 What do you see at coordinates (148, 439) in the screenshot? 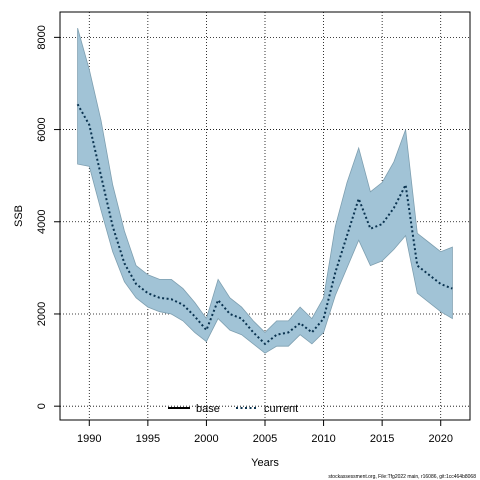
I see `x-tick-label: 1995` at bounding box center [148, 439].